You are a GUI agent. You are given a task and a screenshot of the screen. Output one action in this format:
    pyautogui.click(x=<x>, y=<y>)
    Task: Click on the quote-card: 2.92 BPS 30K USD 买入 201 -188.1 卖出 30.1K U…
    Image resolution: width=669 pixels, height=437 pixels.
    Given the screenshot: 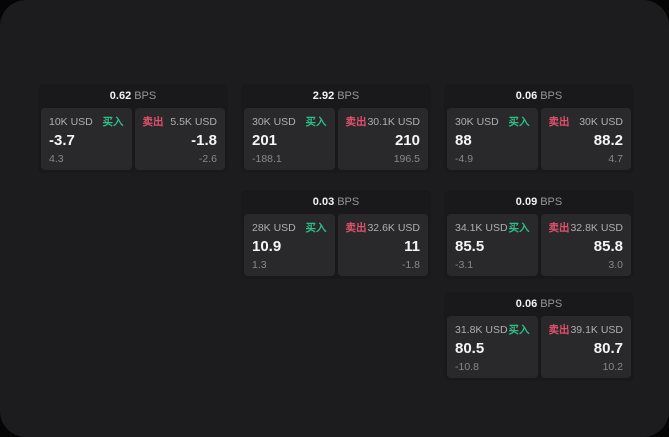 What is the action you would take?
    pyautogui.click(x=336, y=128)
    